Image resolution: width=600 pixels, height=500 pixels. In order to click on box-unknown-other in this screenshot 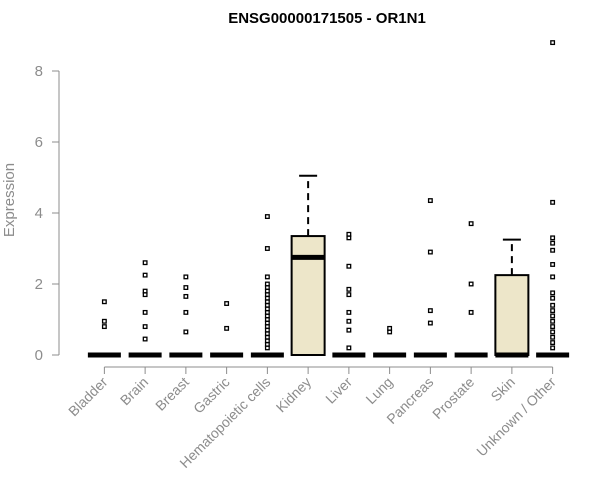, I will do `click(553, 199)`.